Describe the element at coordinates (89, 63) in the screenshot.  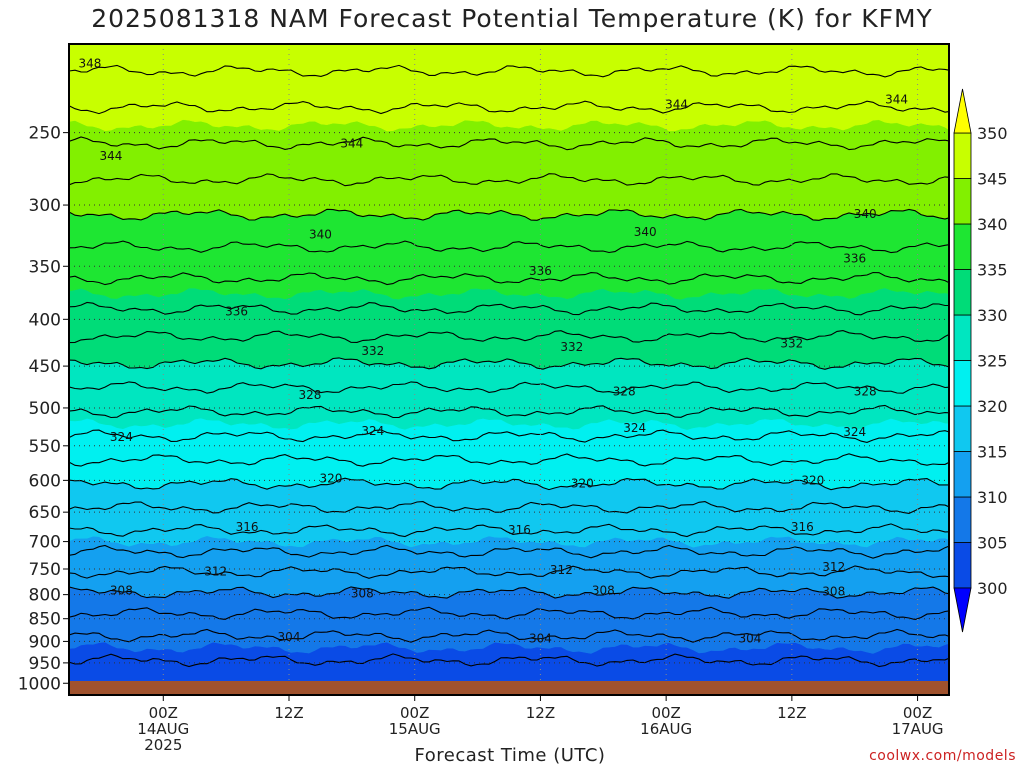
I see `contour-label: 348` at that location.